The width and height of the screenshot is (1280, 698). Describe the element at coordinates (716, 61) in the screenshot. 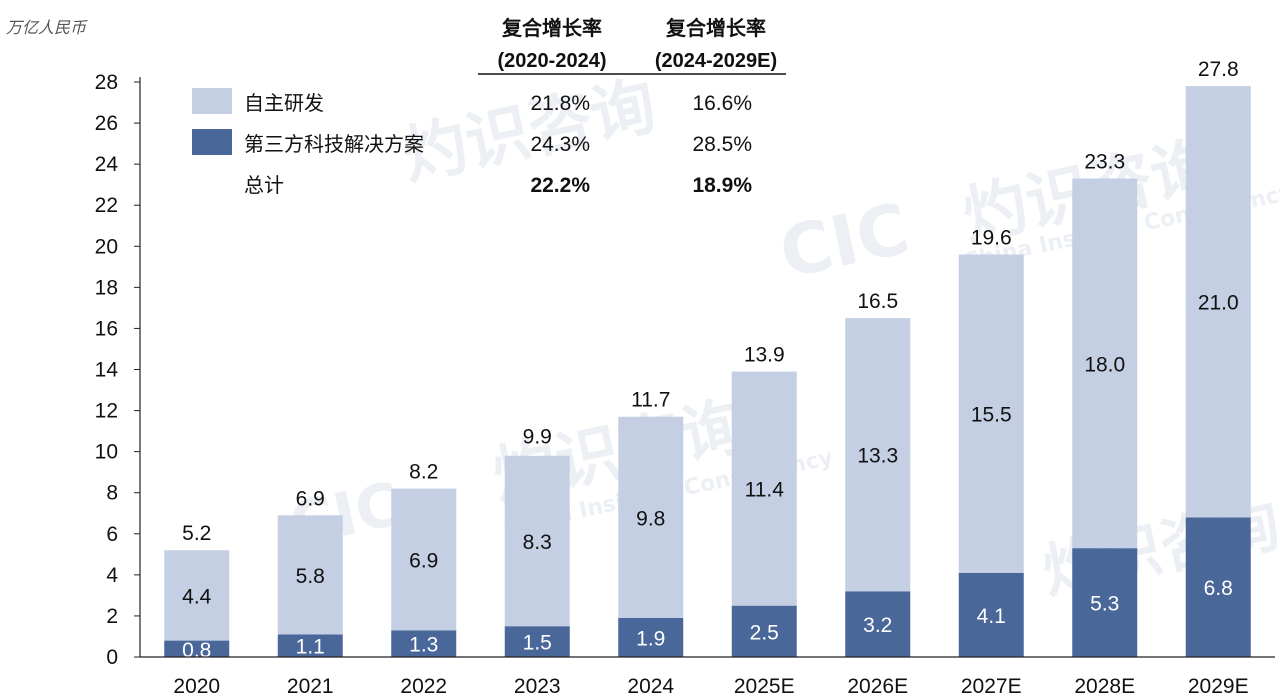

I see `cagr-header-period: (2024-2029E)` at that location.